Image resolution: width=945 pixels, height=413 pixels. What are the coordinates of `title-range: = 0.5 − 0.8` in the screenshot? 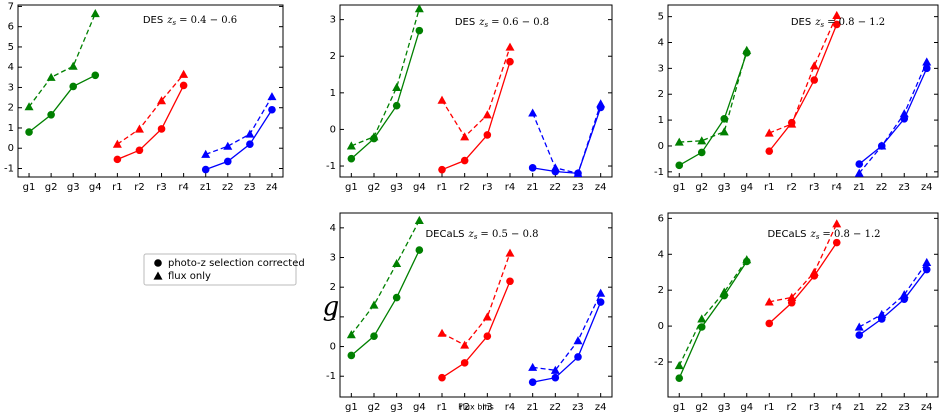 It's located at (509, 234).